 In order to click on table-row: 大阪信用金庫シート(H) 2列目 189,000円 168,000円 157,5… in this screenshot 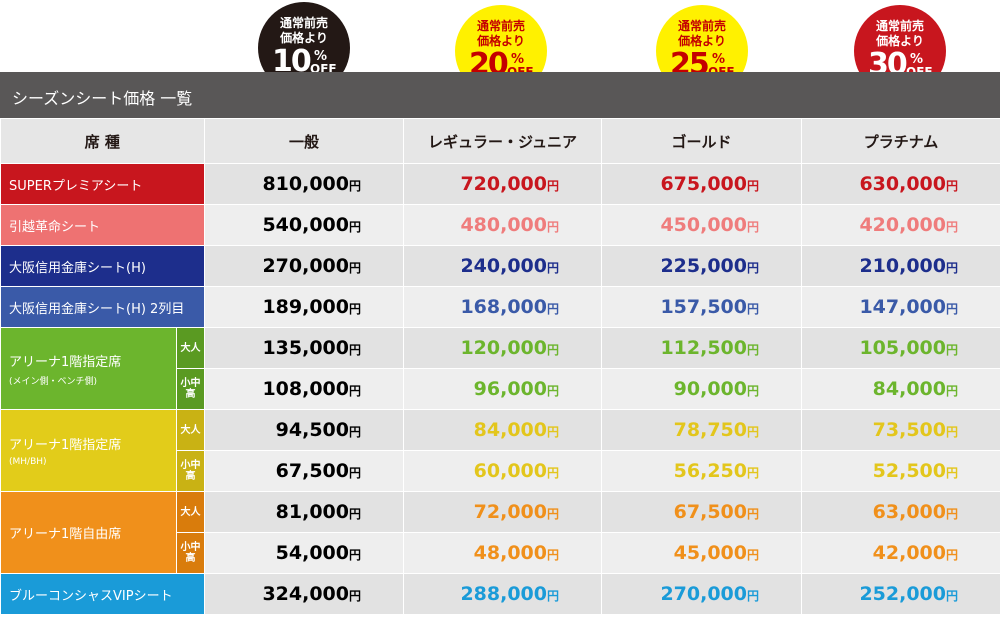, I will do `click(500, 307)`.